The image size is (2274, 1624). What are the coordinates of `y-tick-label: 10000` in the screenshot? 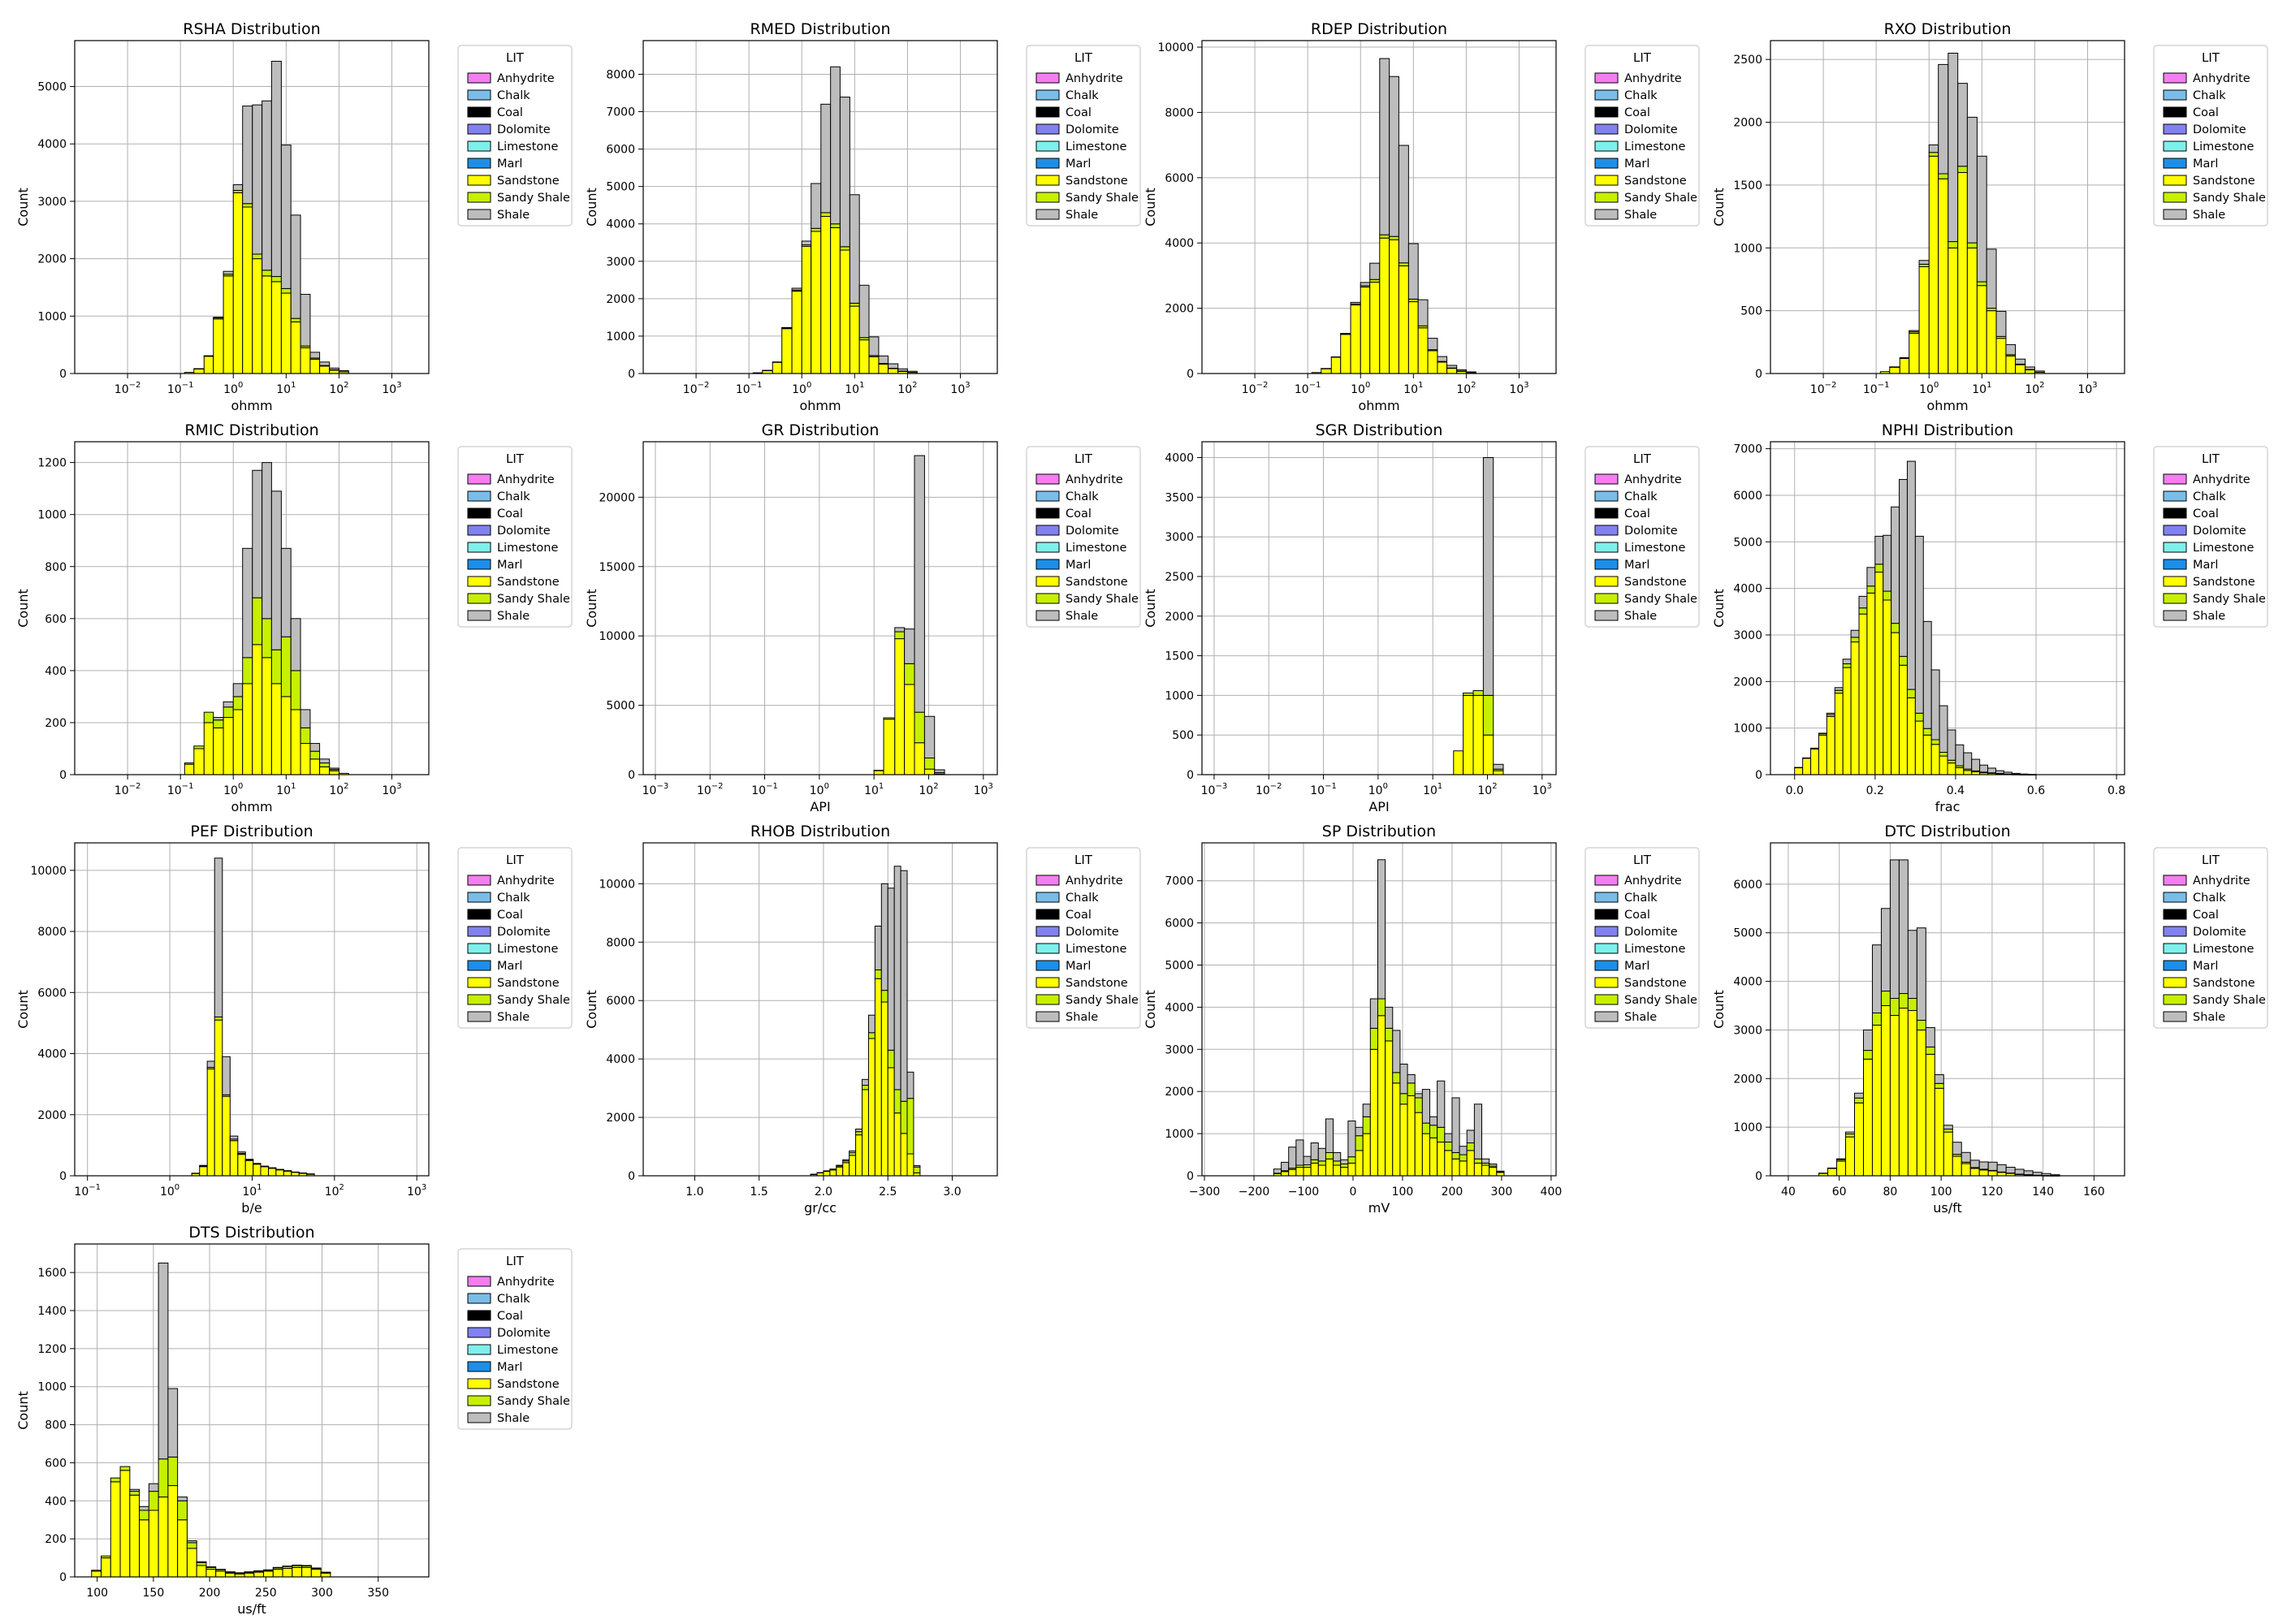 It's located at (49, 872).